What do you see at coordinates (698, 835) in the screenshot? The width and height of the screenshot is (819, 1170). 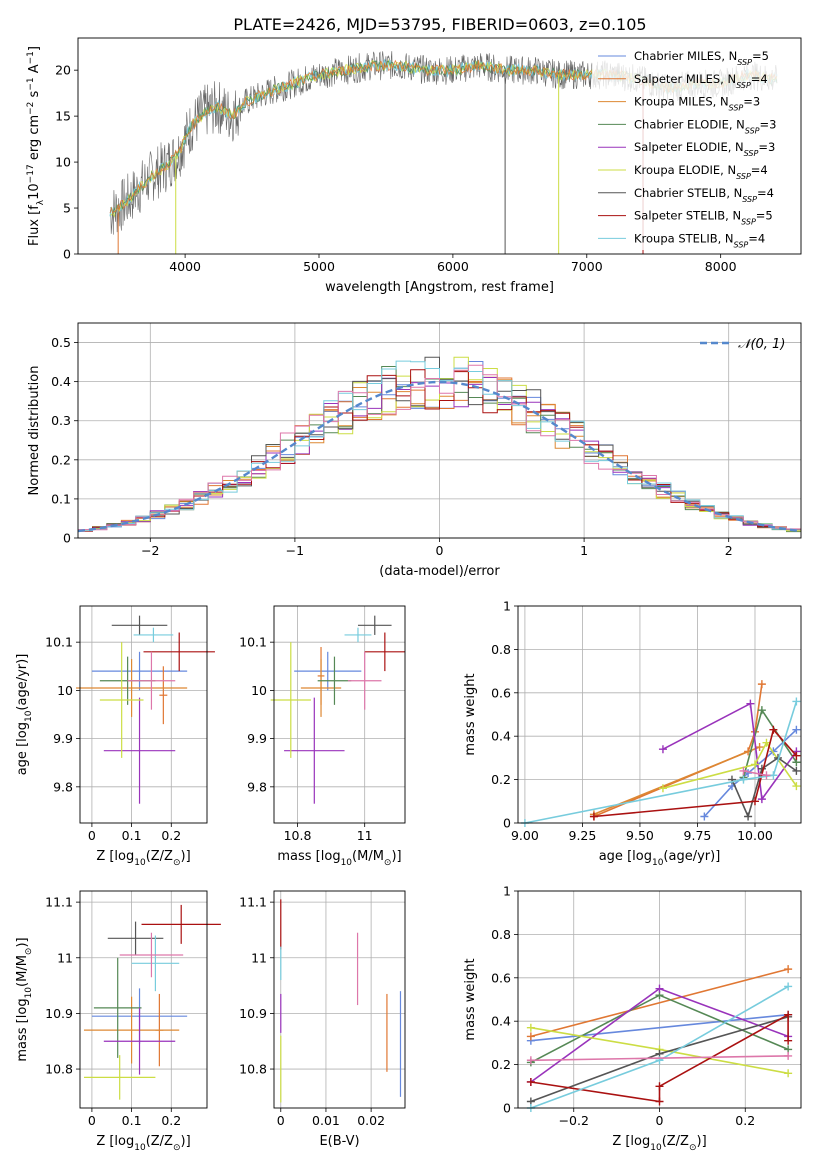 I see `x-tick-label: 9.75` at bounding box center [698, 835].